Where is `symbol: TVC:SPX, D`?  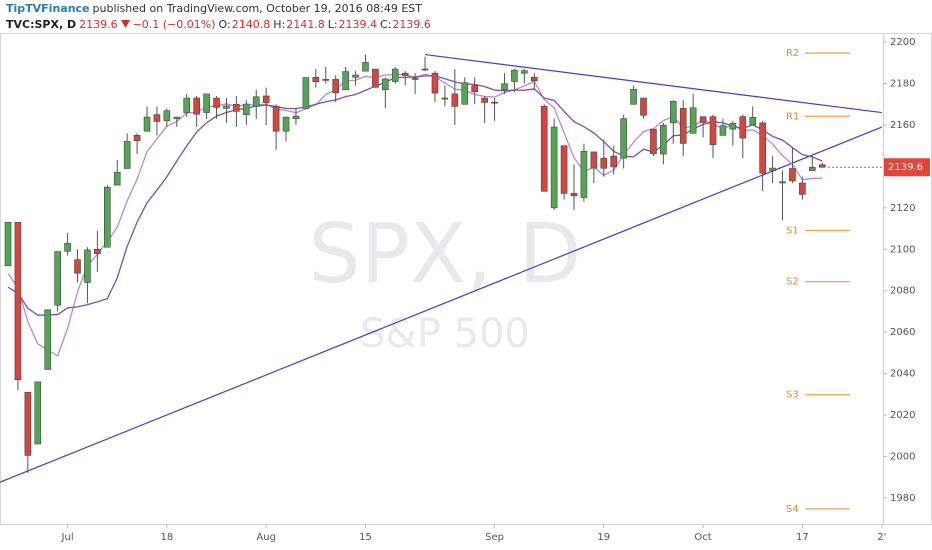 symbol: TVC:SPX, D is located at coordinates (41, 24).